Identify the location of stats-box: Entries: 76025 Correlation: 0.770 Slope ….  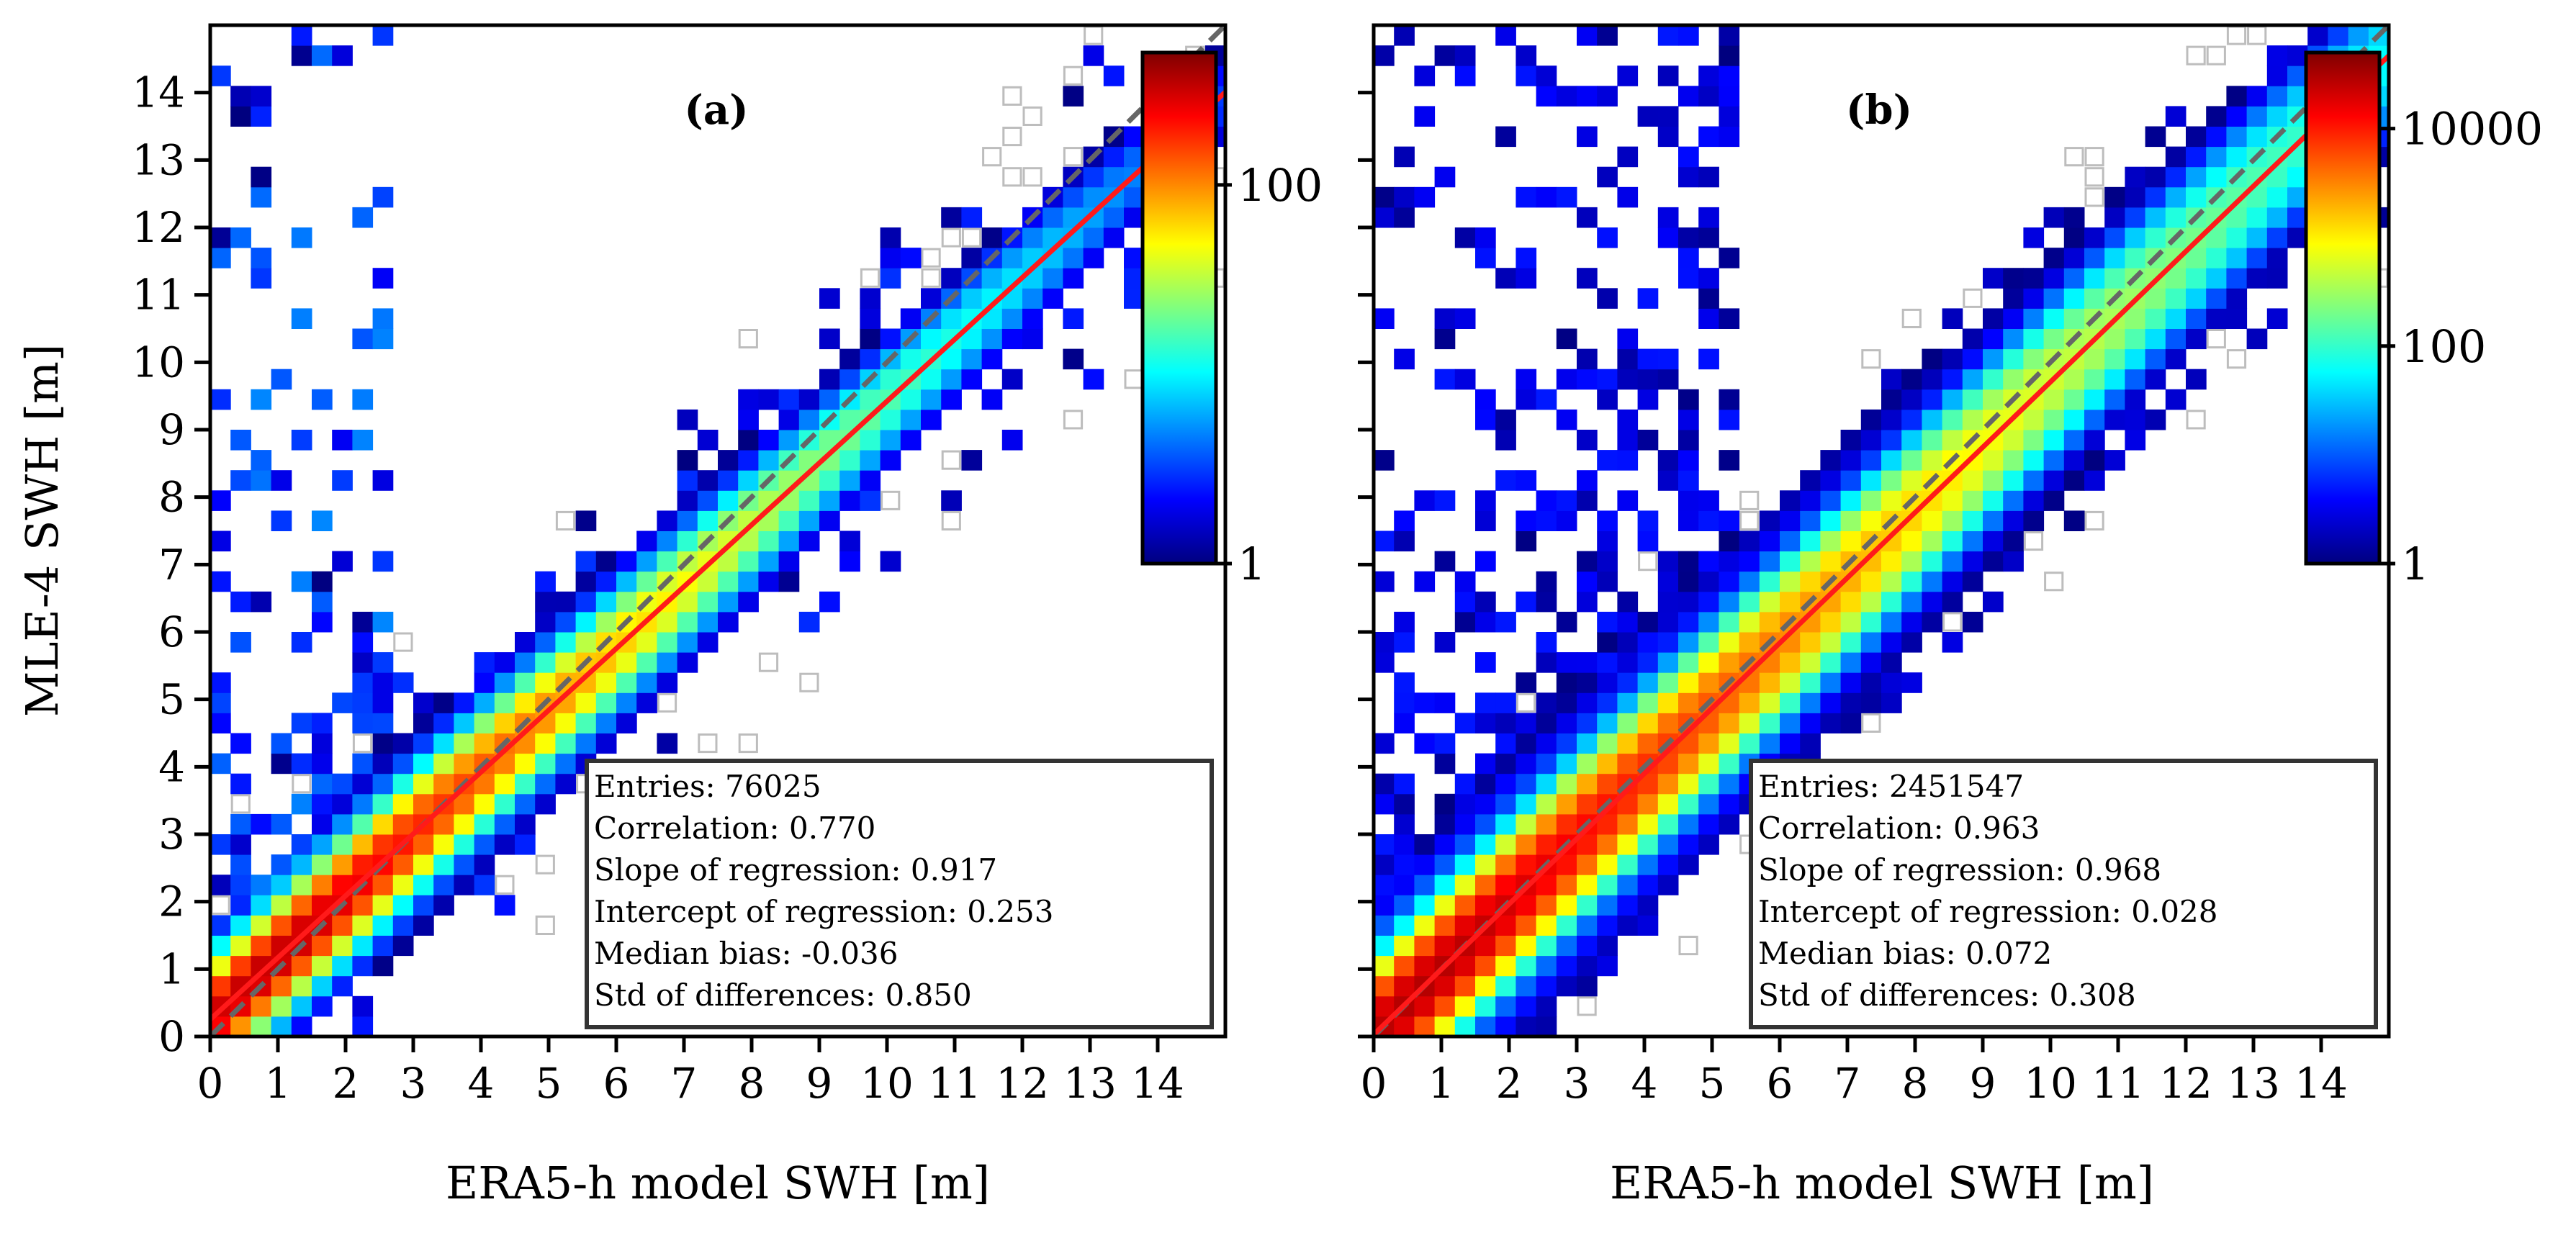
(899, 894).